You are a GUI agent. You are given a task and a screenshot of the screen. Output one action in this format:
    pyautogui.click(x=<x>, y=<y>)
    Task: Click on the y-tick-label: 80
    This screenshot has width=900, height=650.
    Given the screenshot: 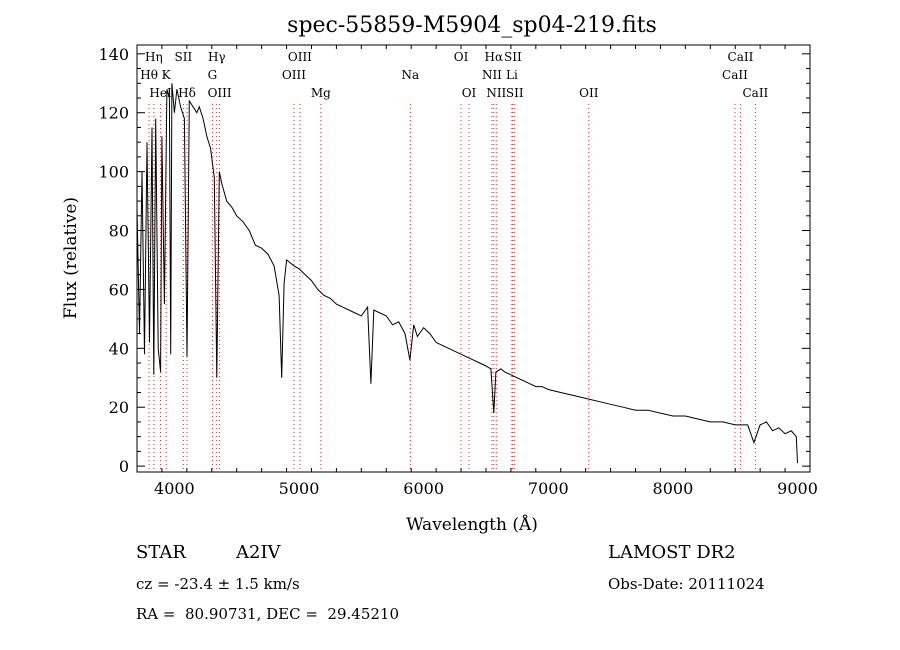 What is the action you would take?
    pyautogui.click(x=119, y=231)
    